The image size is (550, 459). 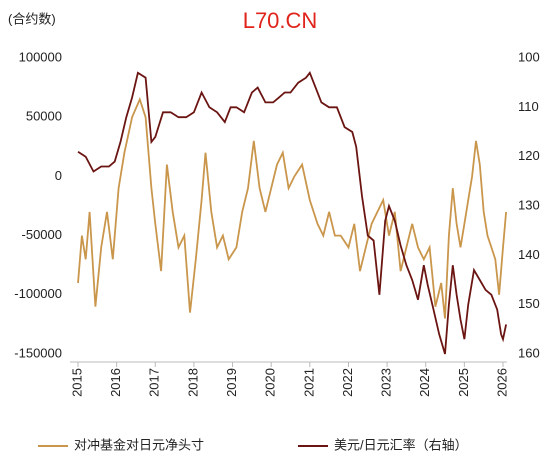 I want to click on y2-tick-label: 160, so click(x=529, y=352).